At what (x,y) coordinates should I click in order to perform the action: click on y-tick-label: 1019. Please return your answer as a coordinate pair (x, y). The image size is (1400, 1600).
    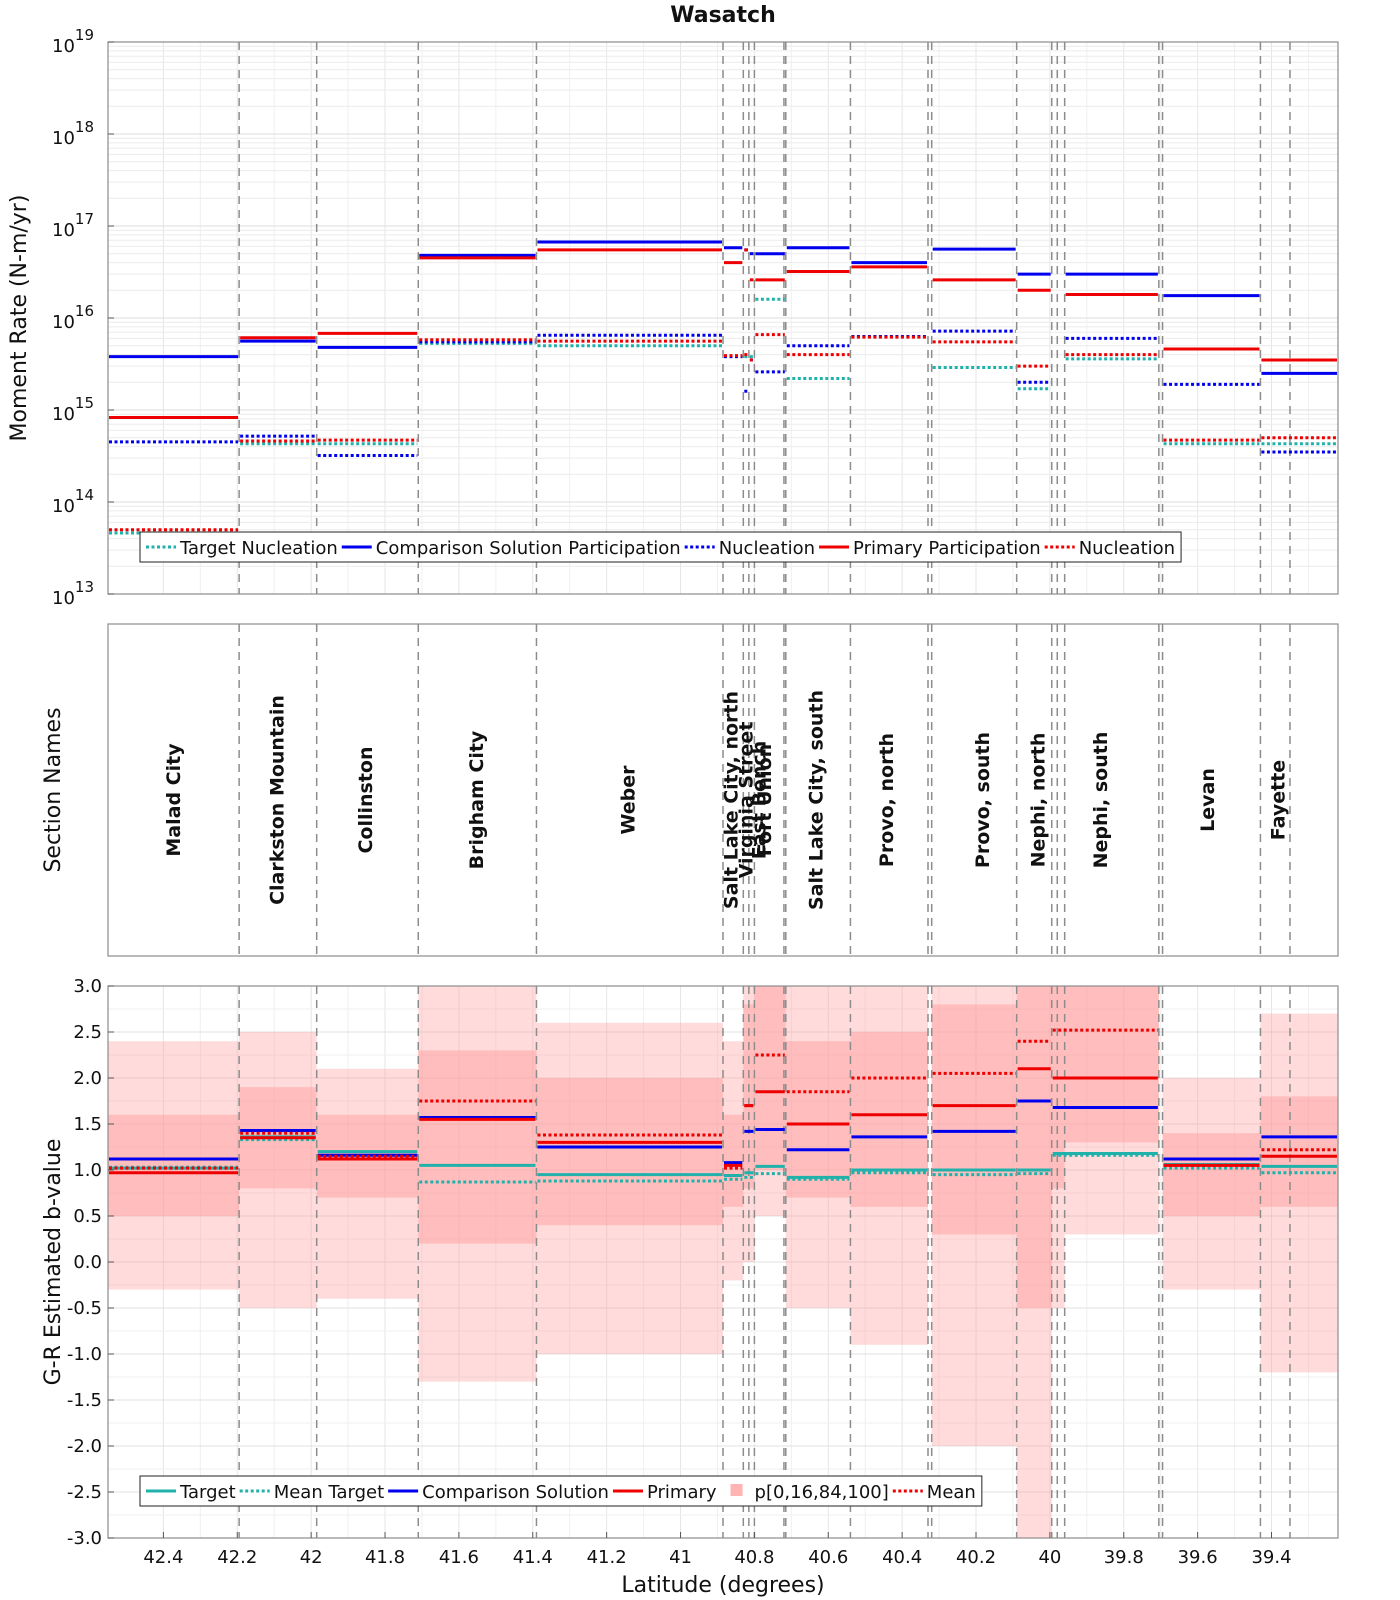
    Looking at the image, I should click on (73, 41).